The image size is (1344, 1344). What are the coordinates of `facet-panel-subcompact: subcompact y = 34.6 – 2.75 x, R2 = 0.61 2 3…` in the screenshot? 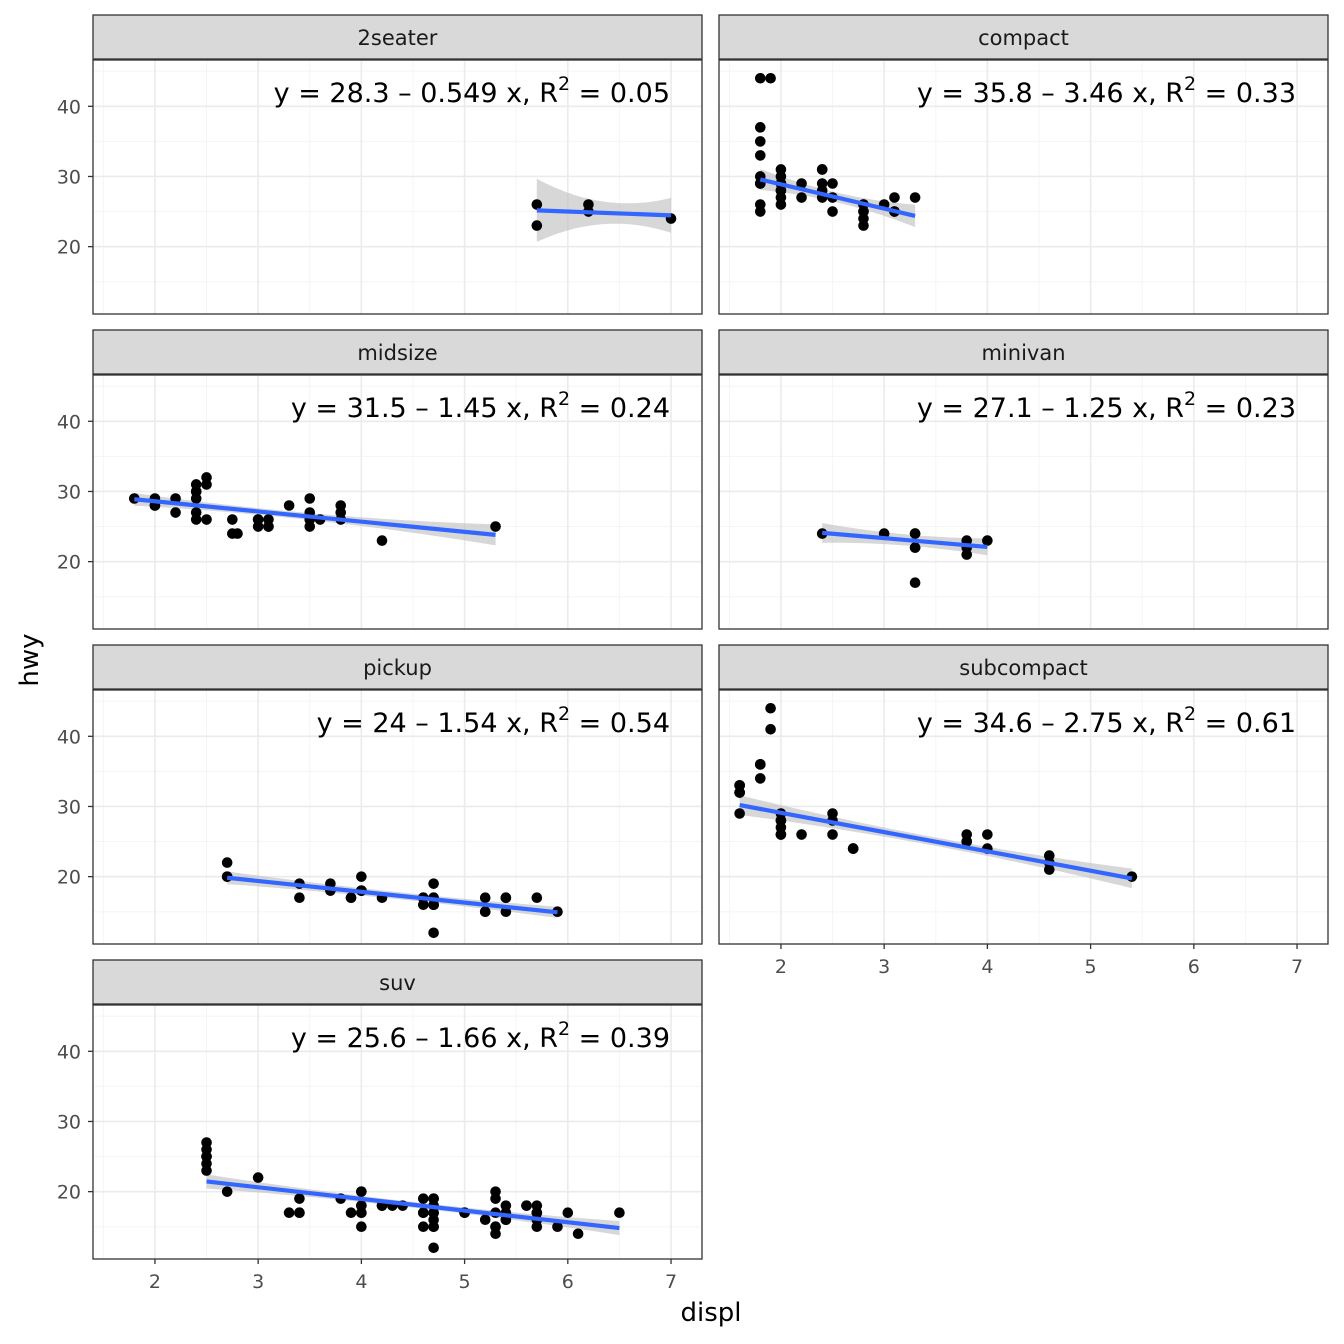 It's located at (1023, 811).